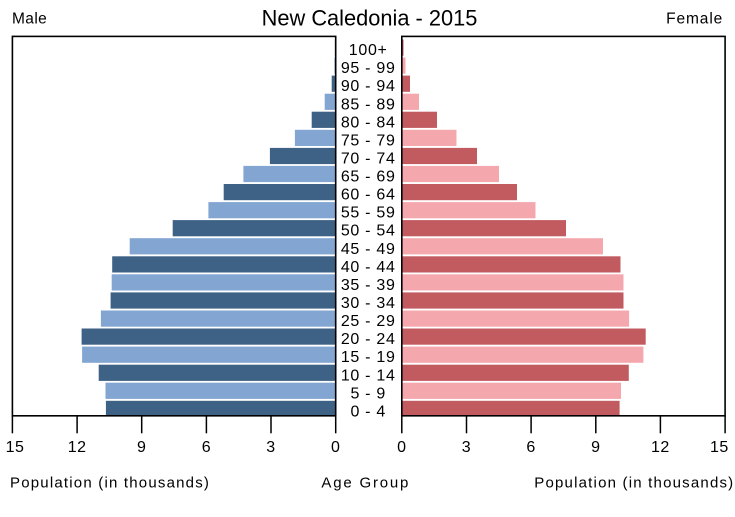 Image resolution: width=735 pixels, height=517 pixels. I want to click on svg-text: 35 - 39, so click(368, 285).